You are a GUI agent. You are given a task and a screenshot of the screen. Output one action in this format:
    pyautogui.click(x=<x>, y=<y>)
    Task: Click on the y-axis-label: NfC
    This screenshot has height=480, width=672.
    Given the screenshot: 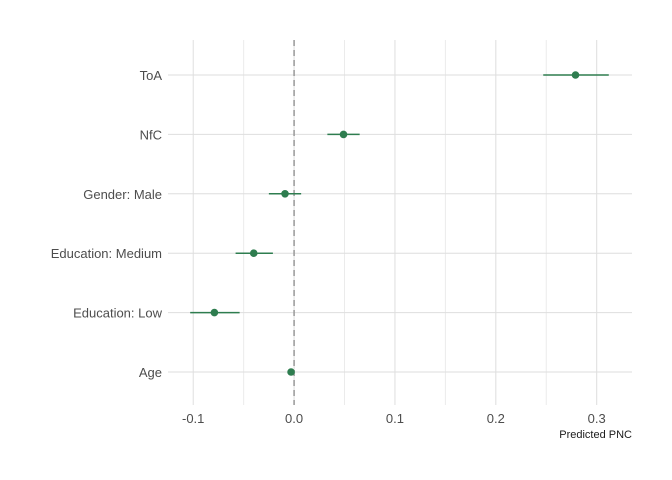 What is the action you would take?
    pyautogui.click(x=151, y=134)
    